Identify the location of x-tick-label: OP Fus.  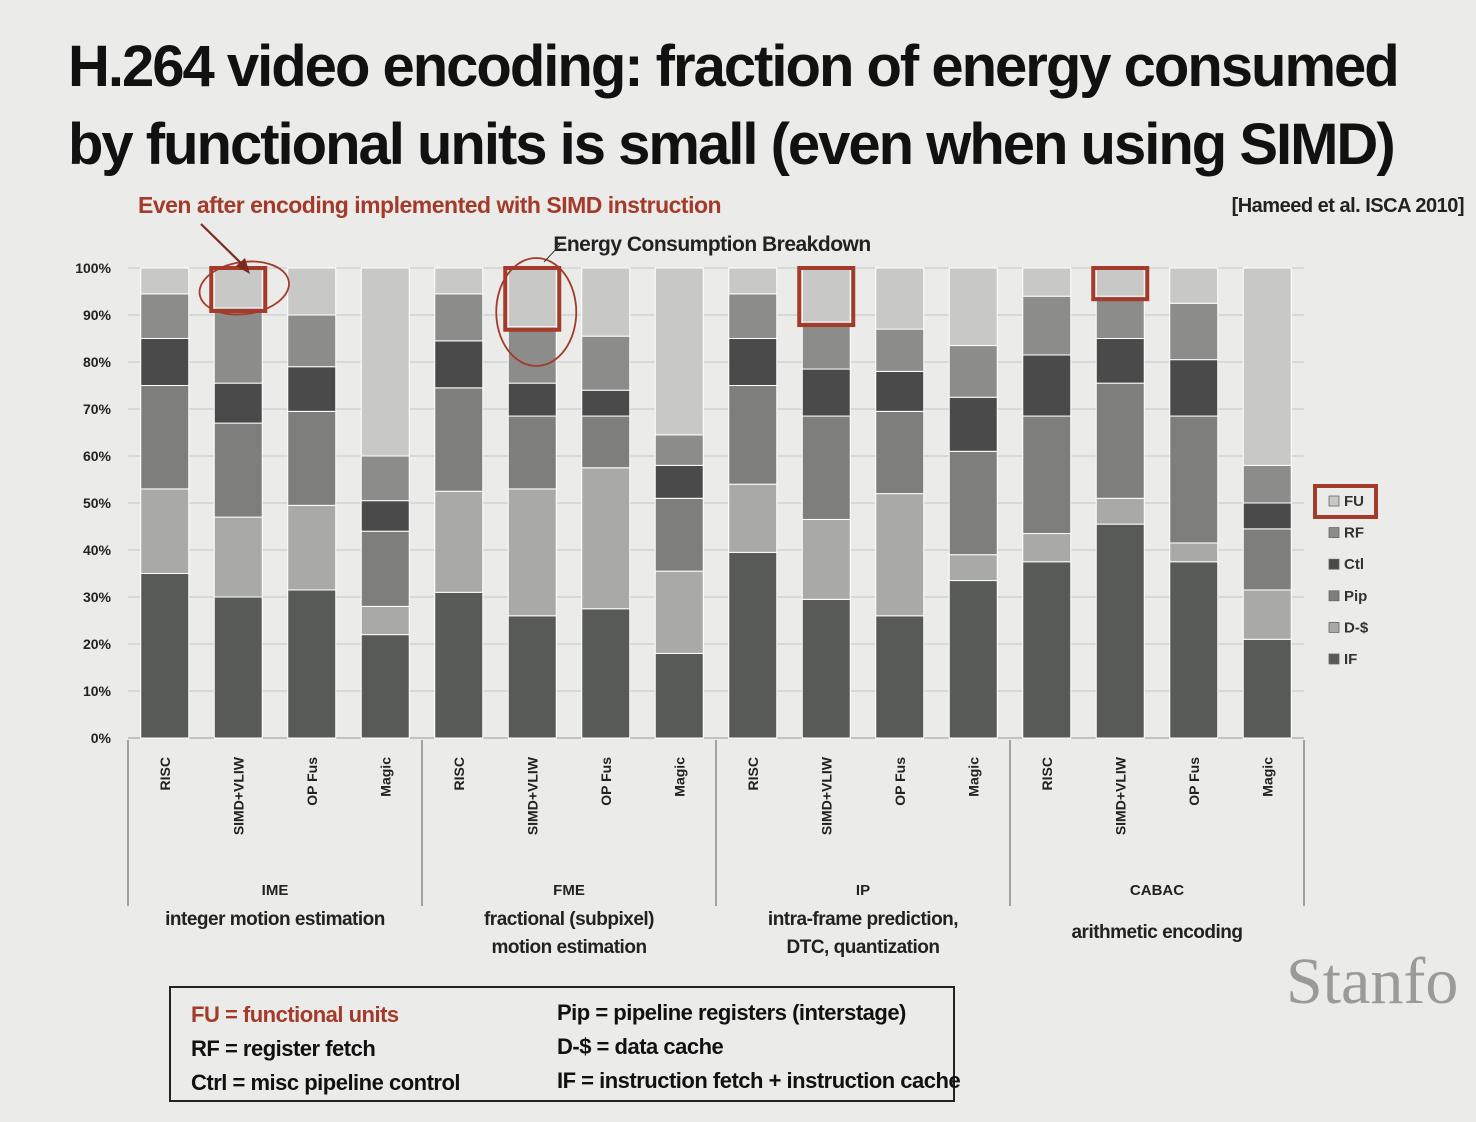
(1194, 781).